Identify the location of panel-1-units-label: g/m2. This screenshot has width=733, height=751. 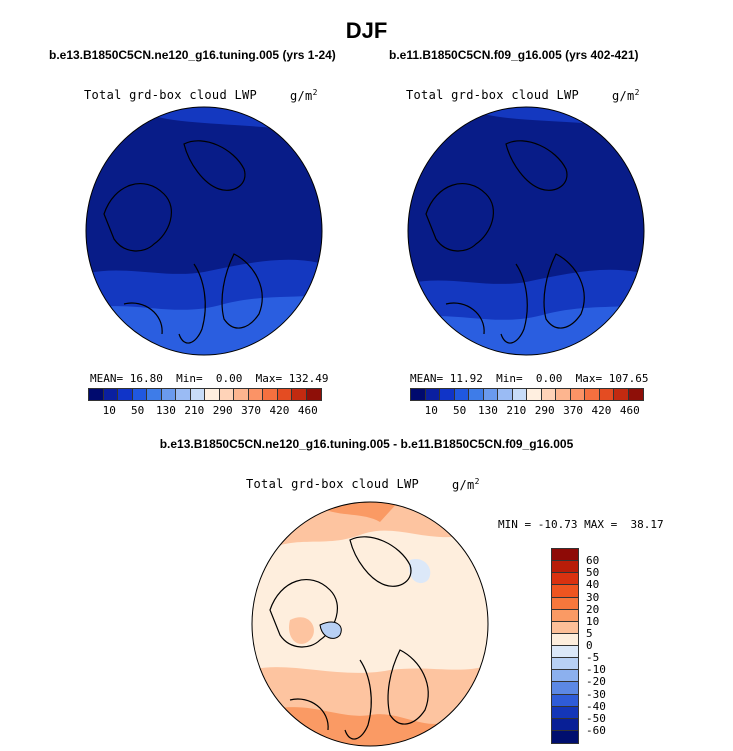
(304, 95).